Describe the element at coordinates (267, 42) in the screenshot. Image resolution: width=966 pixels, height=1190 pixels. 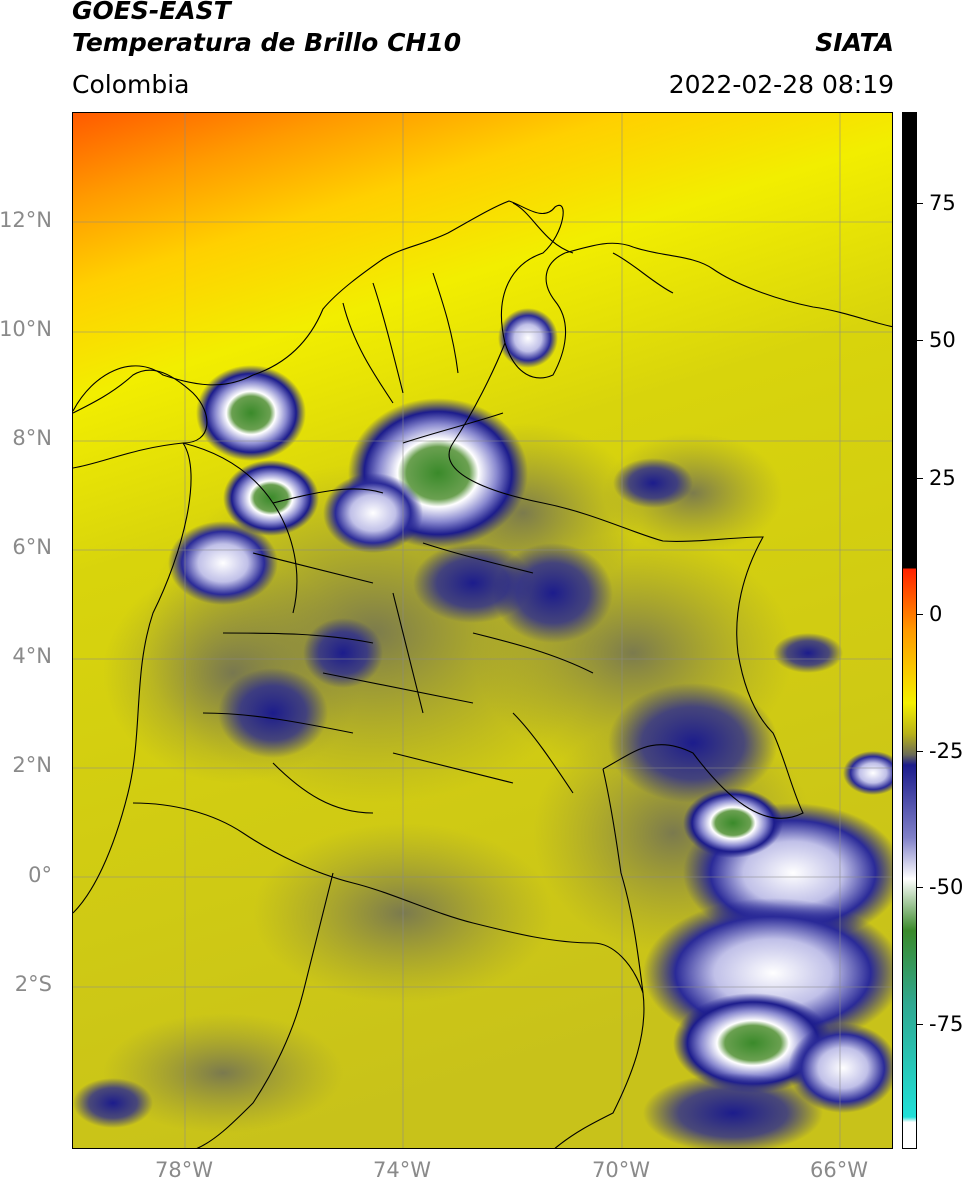
I see `product-title: Temperatura de Brillo CH10` at that location.